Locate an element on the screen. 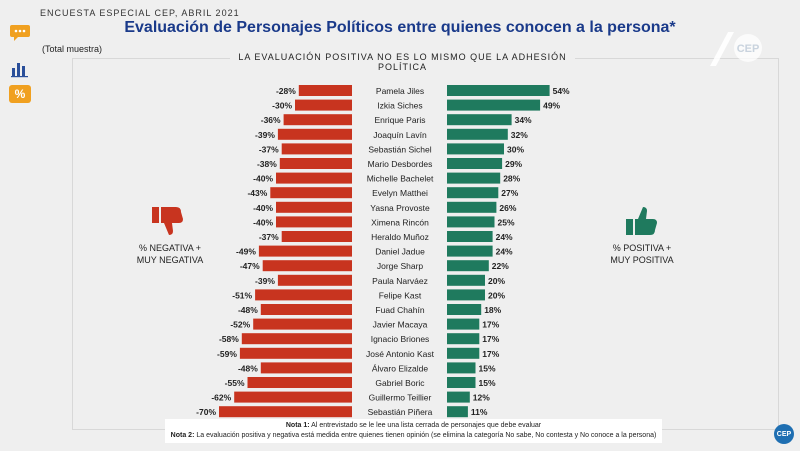 The height and width of the screenshot is (451, 800). negative-value-label: -52% is located at coordinates (240, 325).